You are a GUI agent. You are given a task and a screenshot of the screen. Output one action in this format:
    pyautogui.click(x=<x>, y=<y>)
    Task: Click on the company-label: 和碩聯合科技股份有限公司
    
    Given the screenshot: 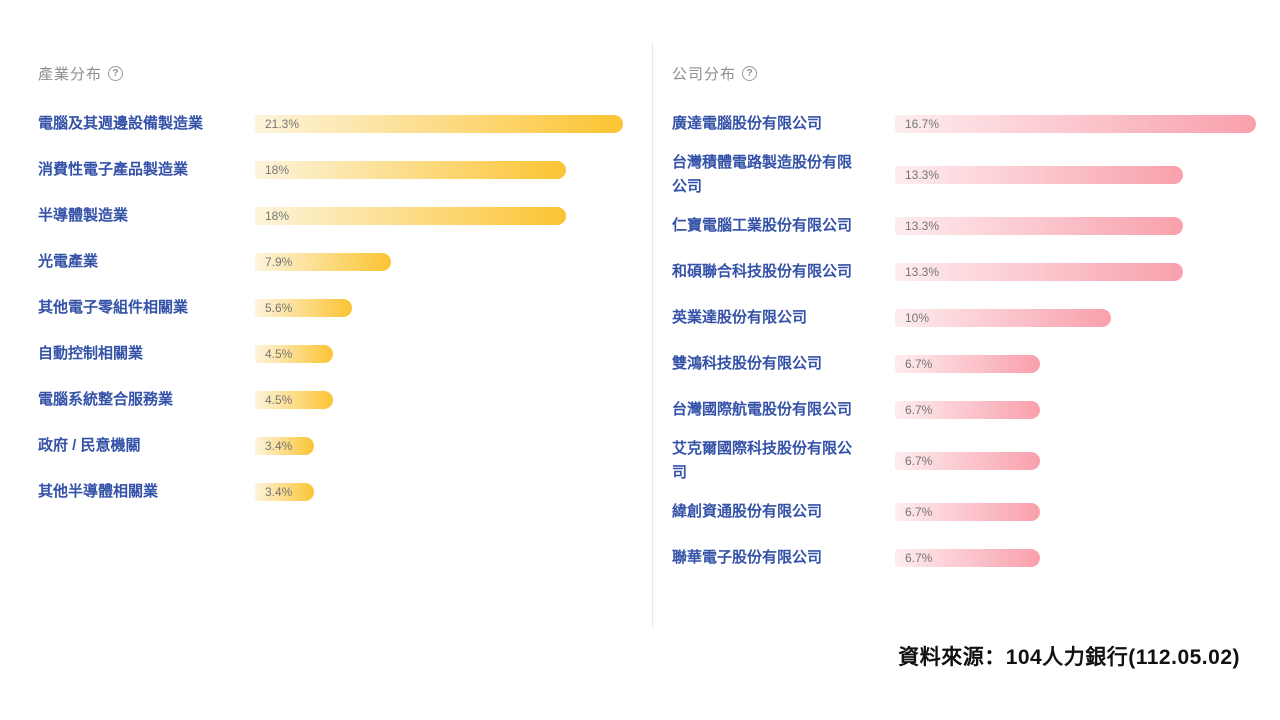 What is the action you would take?
    pyautogui.click(x=762, y=271)
    